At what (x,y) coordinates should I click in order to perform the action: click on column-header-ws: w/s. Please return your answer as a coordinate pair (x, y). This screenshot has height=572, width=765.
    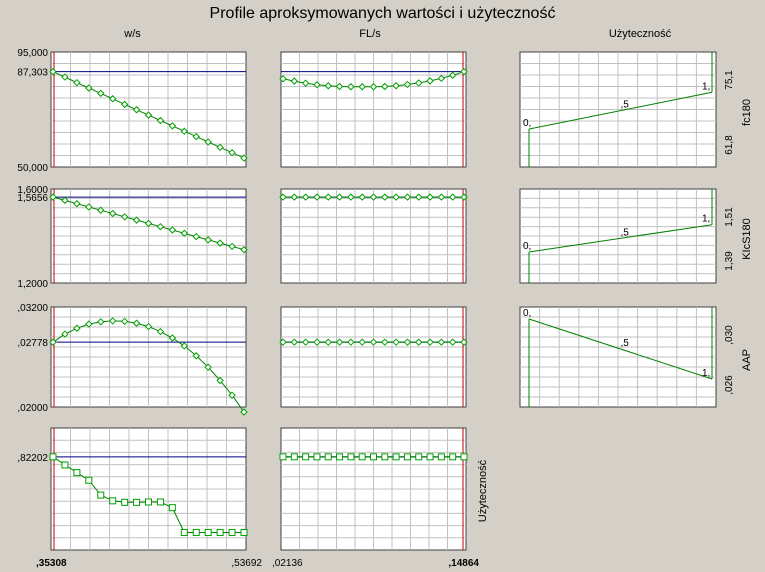
    Looking at the image, I should click on (132, 34).